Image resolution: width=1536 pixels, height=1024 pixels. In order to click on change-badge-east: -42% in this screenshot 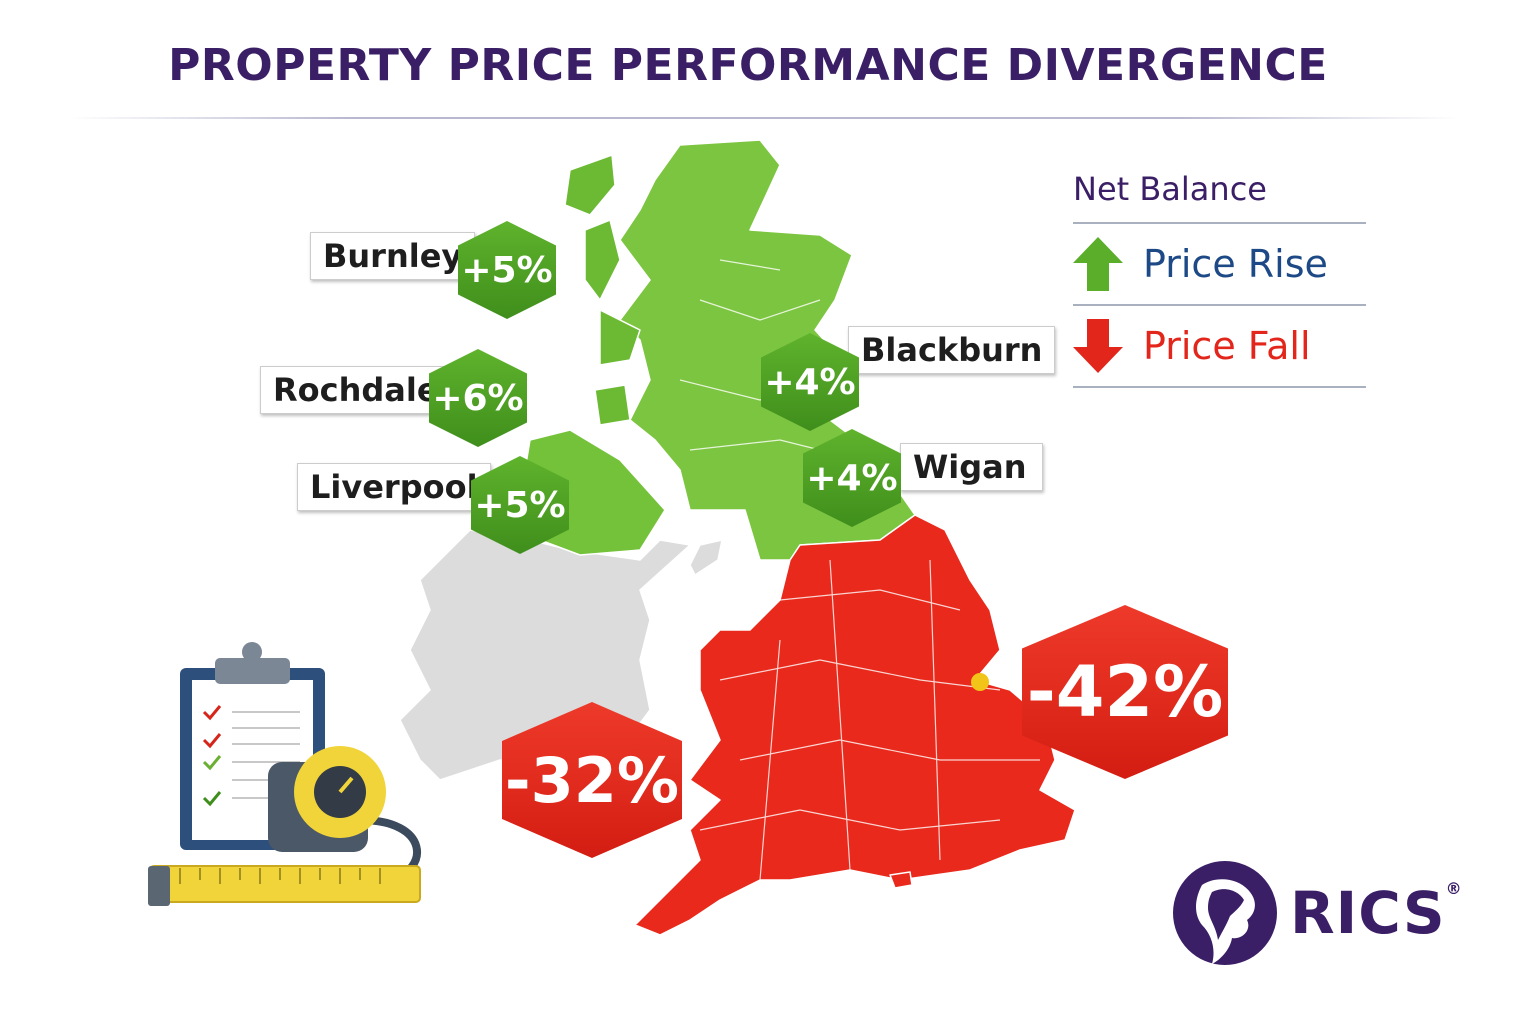, I will do `click(1125, 692)`.